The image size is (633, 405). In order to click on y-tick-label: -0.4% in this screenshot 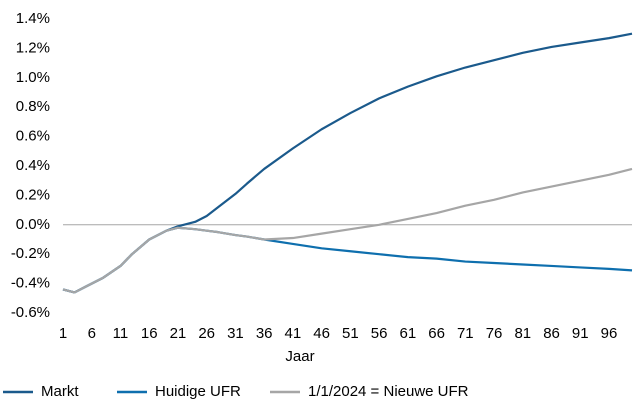, I will do `click(30, 283)`.